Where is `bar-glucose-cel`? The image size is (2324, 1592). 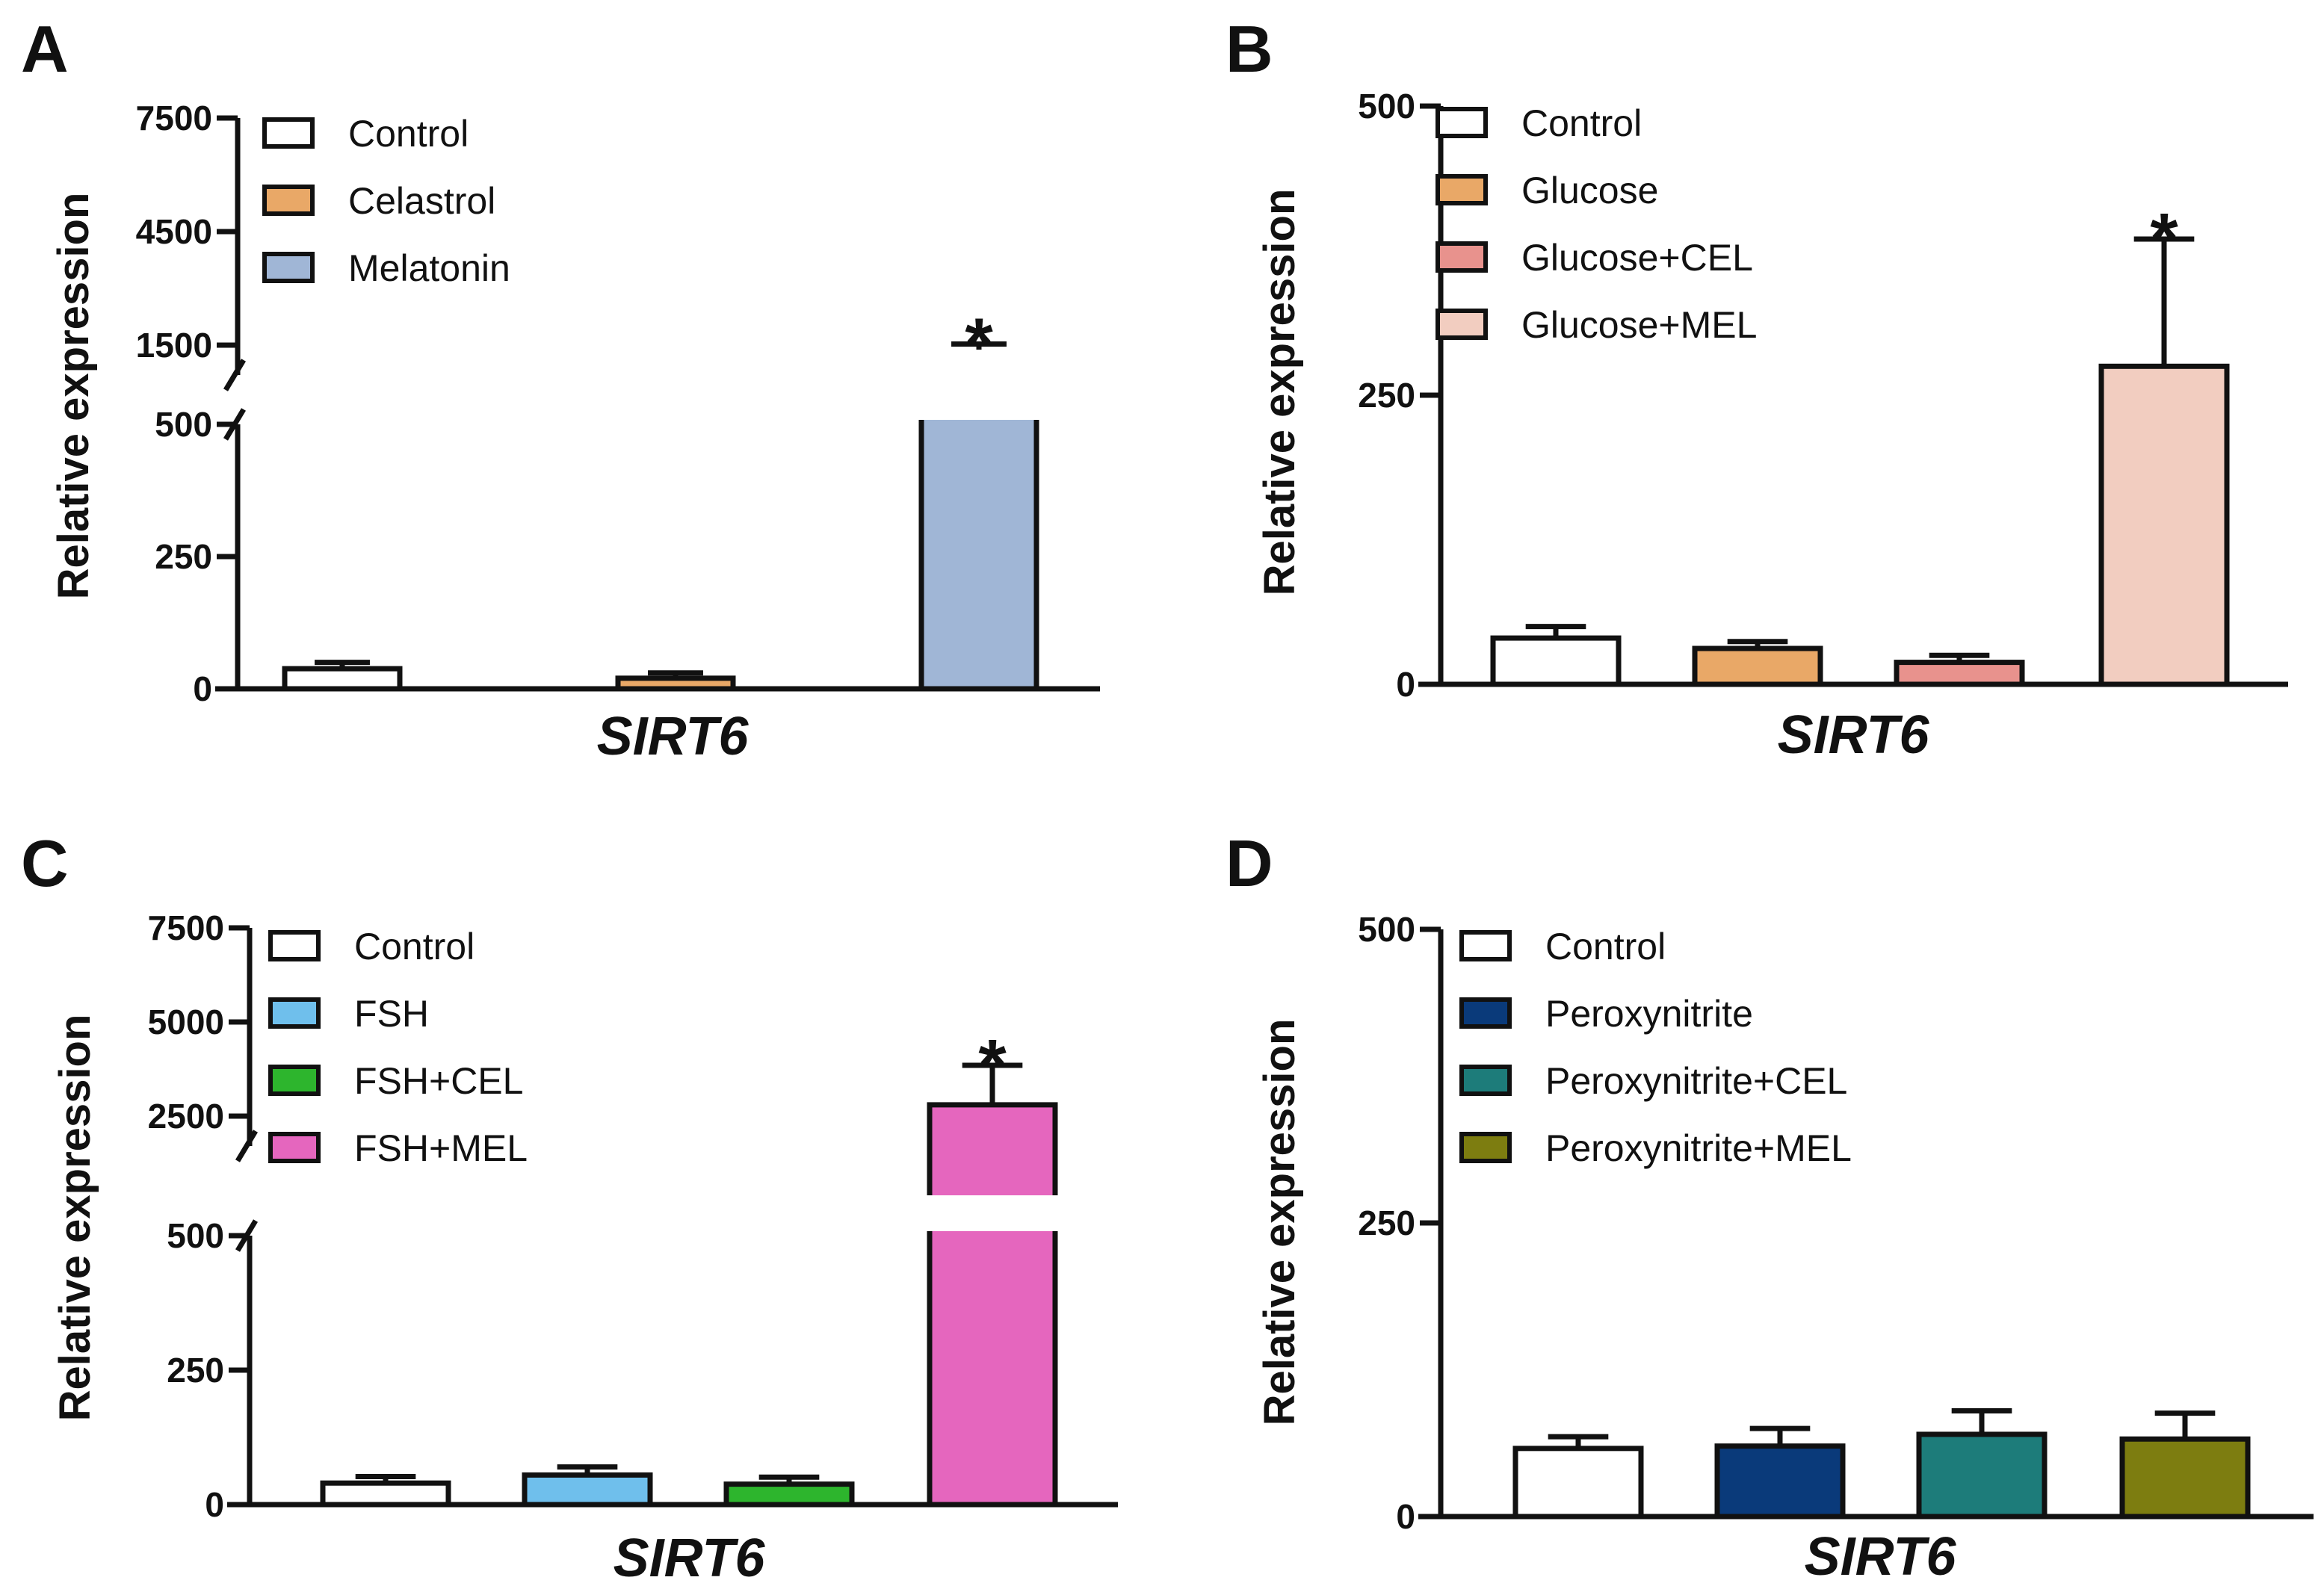
bar-glucose-cel is located at coordinates (1960, 673).